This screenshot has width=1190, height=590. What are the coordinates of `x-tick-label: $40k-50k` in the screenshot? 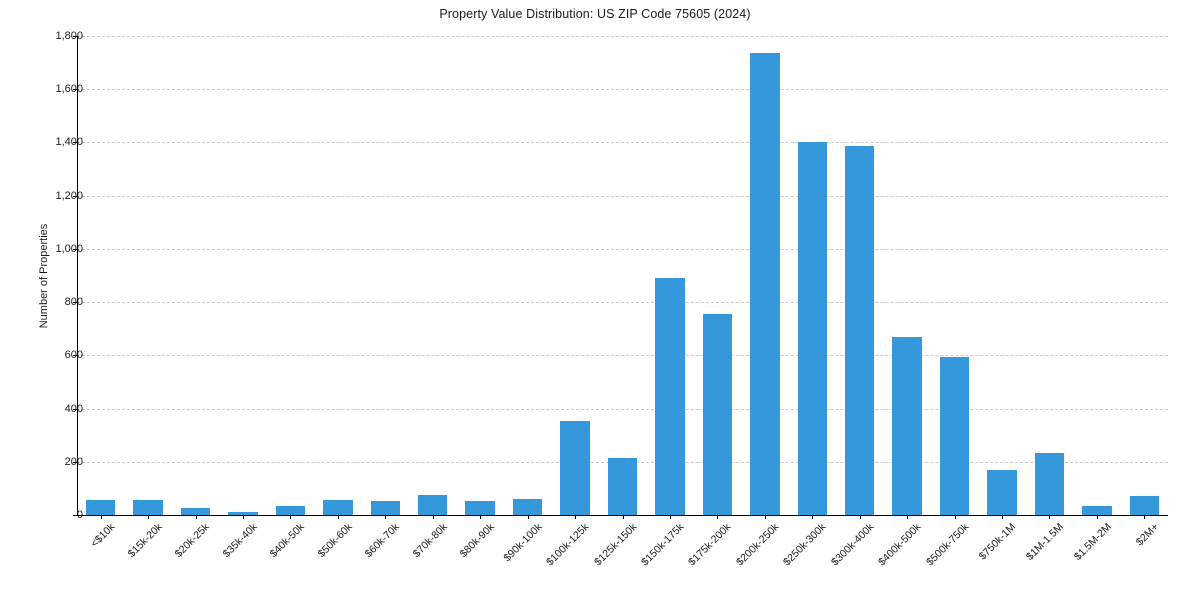 It's located at (287, 541).